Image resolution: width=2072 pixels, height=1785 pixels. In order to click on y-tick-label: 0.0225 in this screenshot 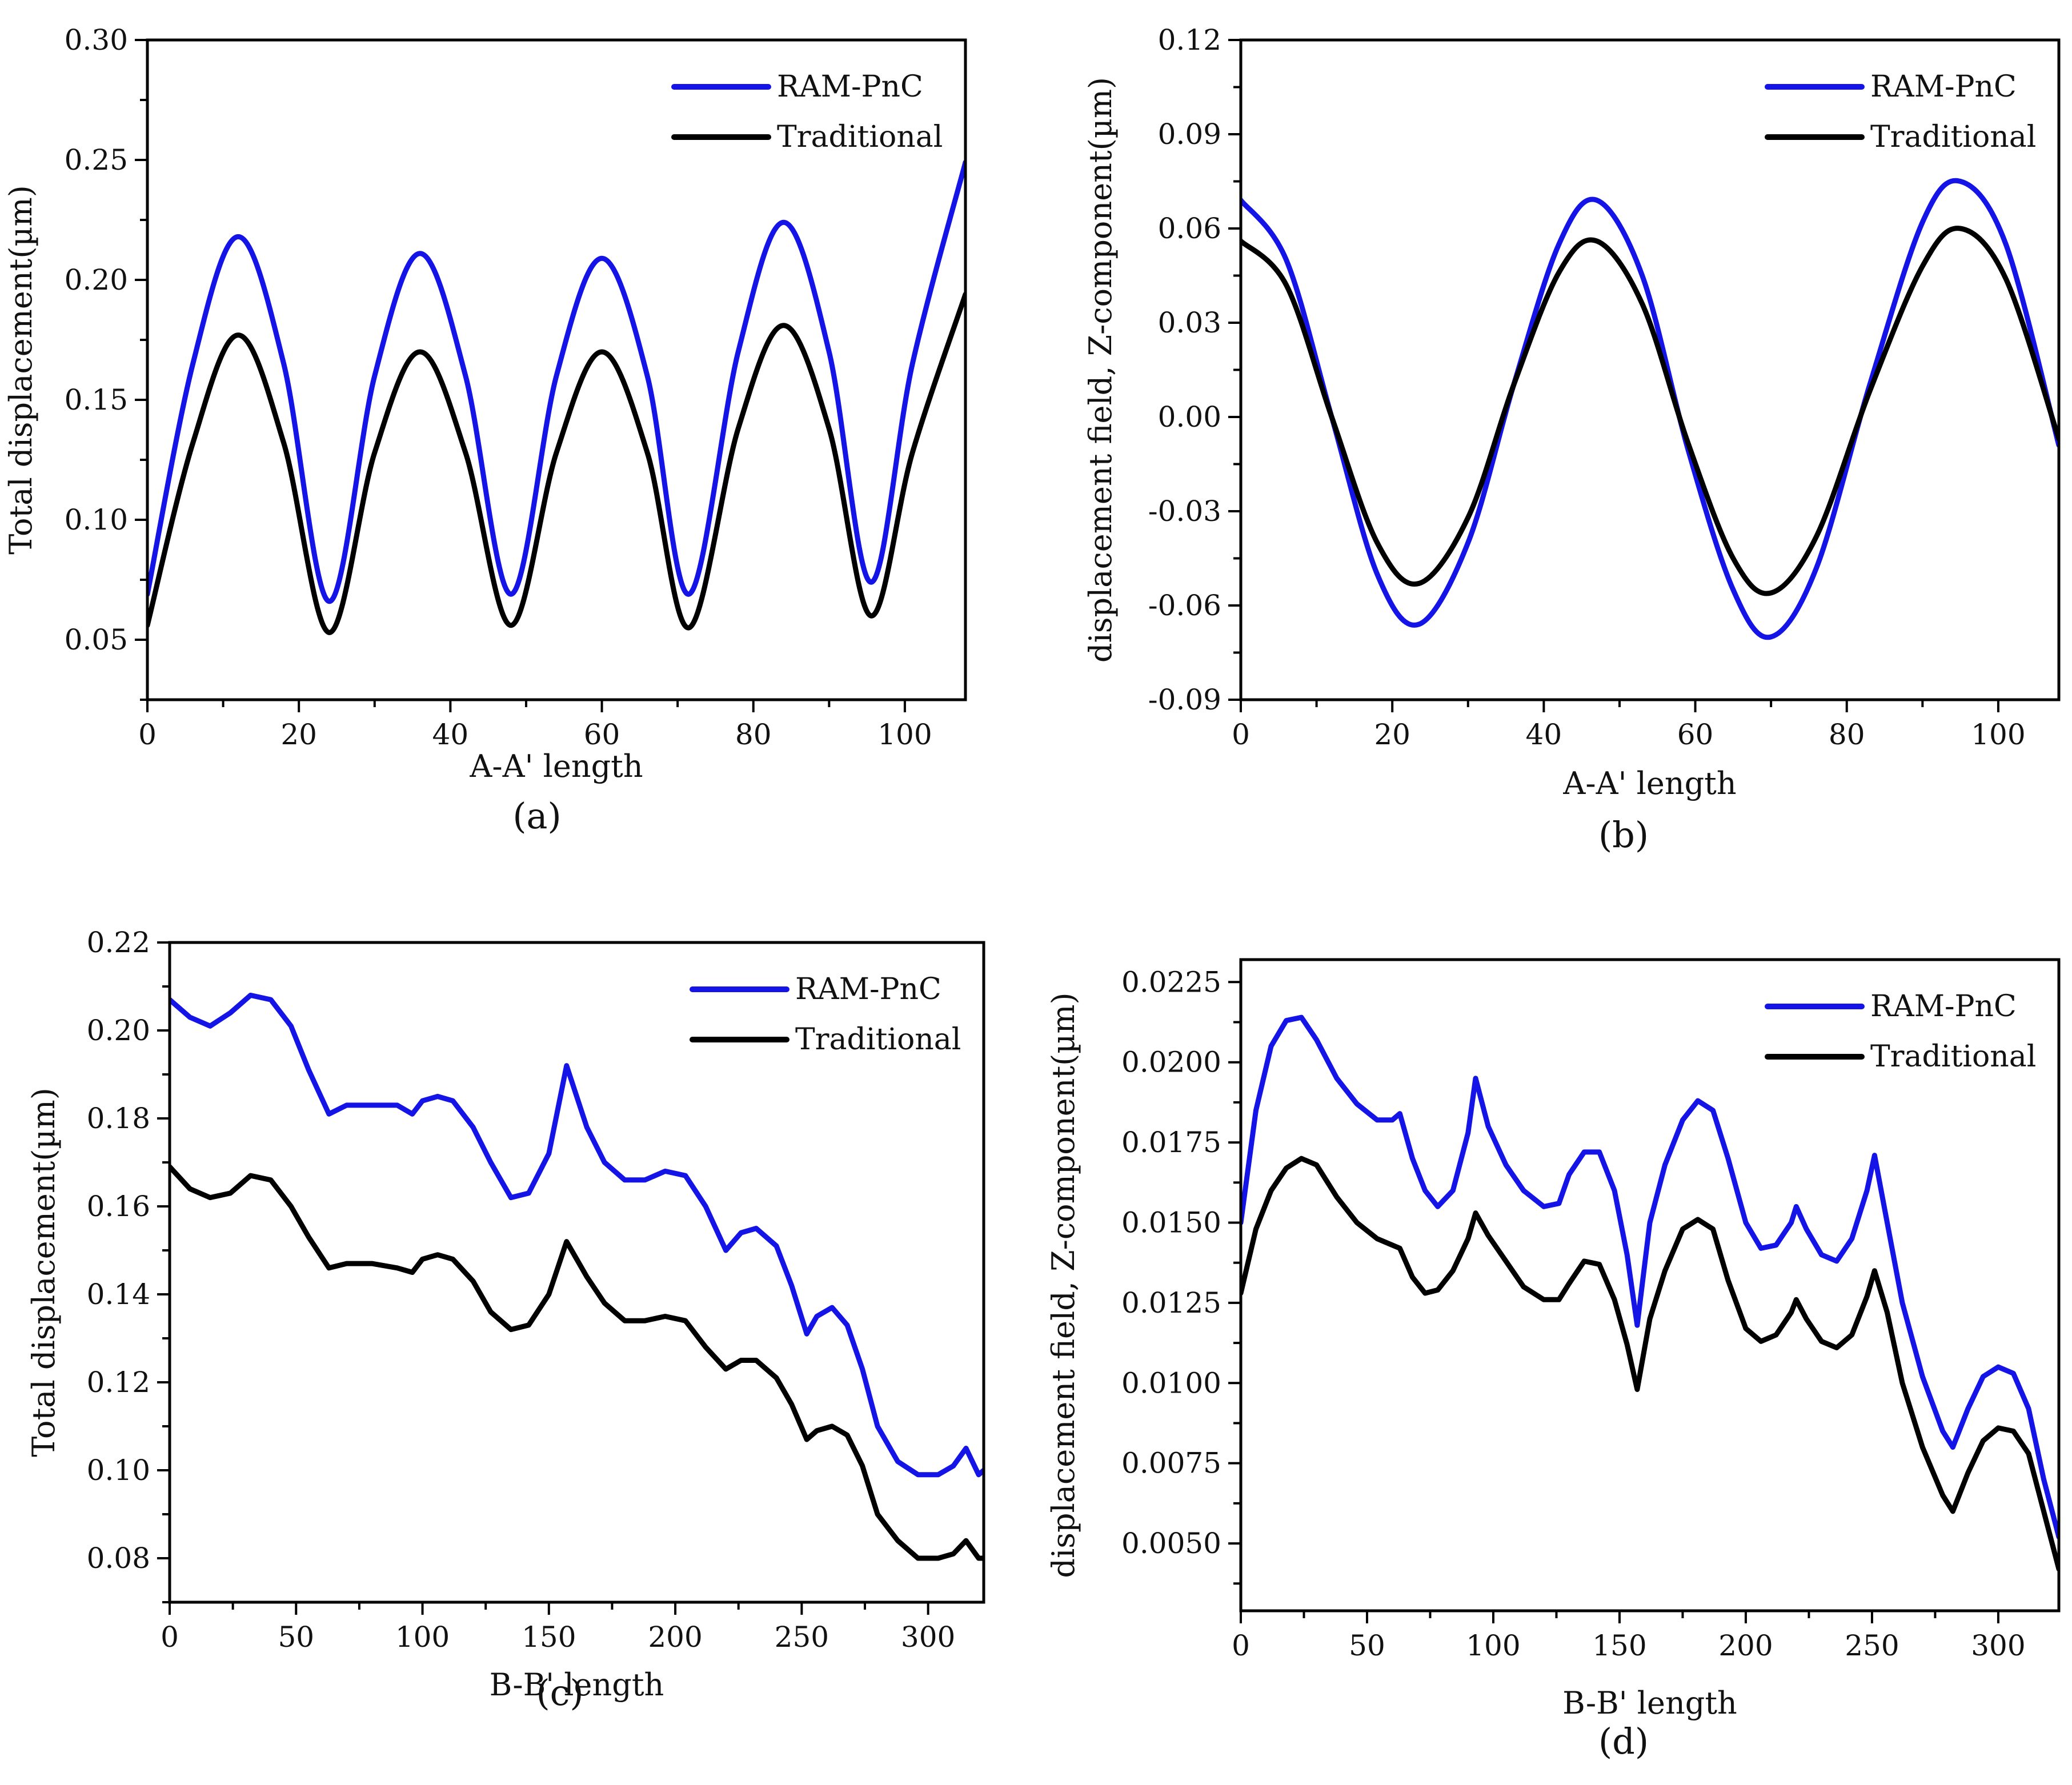, I will do `click(1171, 981)`.